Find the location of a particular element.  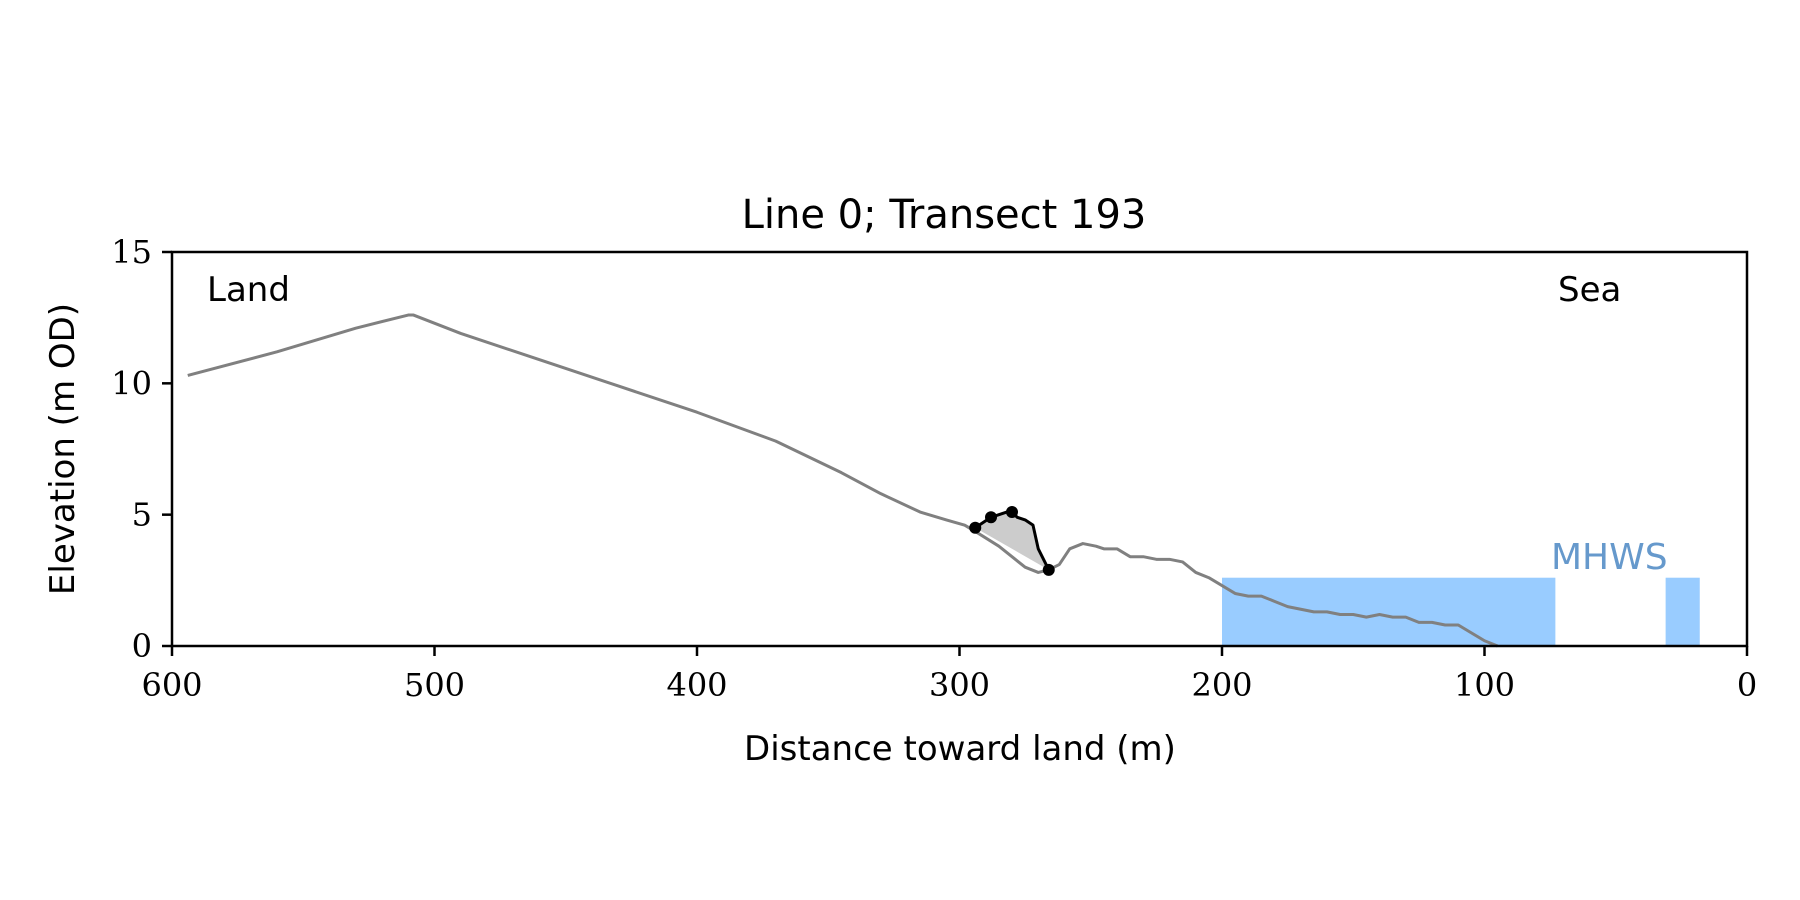

x-tick-label: 500 is located at coordinates (434, 685).